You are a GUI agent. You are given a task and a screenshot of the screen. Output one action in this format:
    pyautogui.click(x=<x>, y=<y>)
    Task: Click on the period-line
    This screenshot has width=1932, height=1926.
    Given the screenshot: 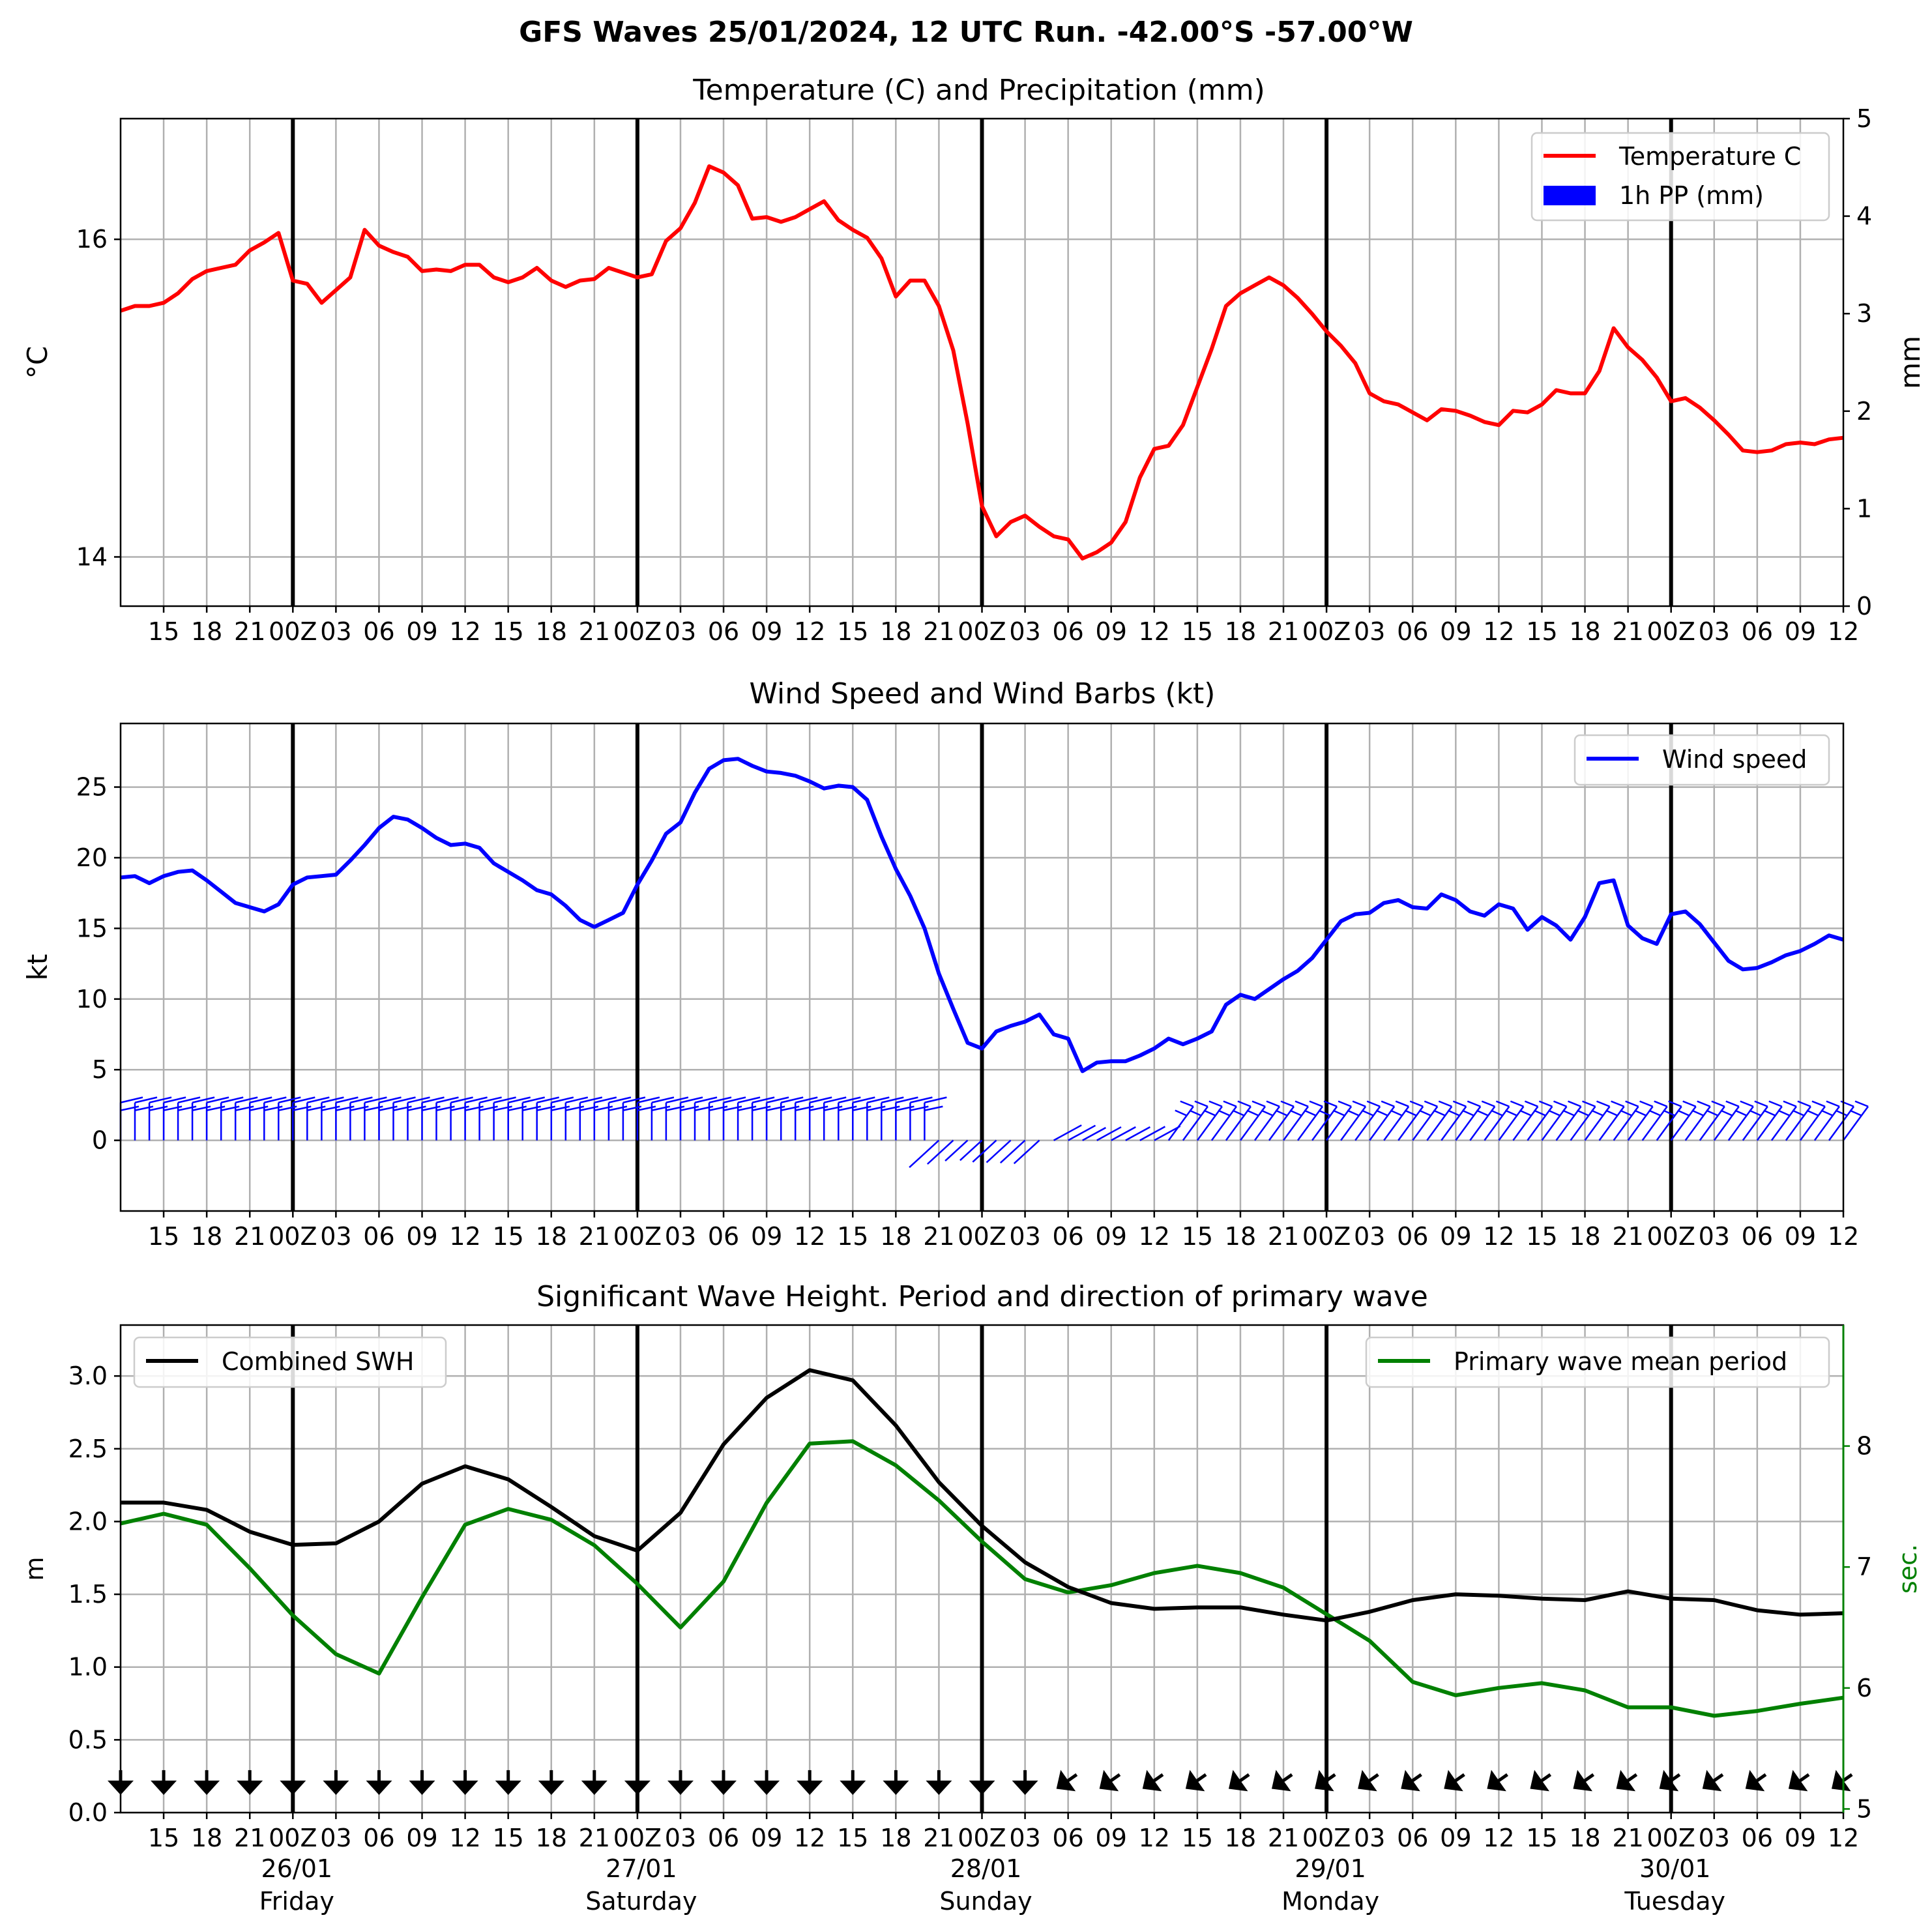 What is the action you would take?
    pyautogui.click(x=982, y=1578)
    